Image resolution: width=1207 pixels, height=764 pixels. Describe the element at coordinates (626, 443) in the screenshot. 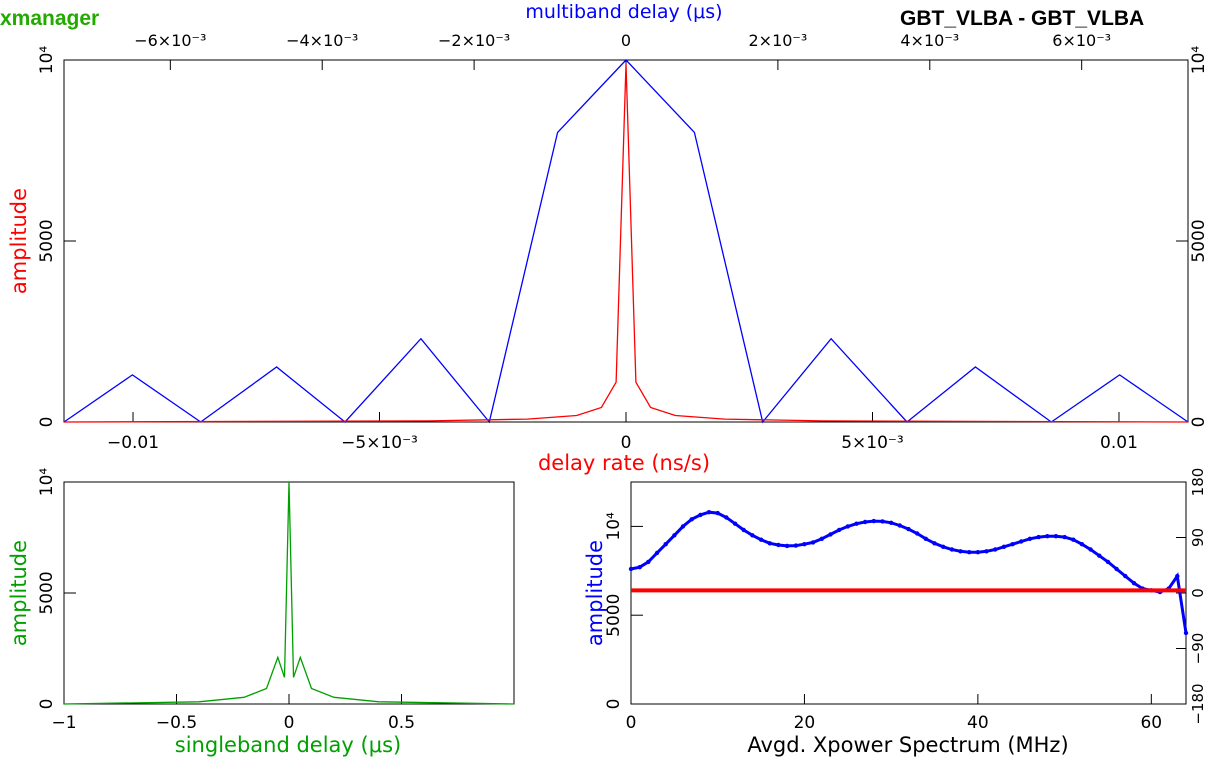

I see `main-bottom-tick-label-2: 0` at that location.